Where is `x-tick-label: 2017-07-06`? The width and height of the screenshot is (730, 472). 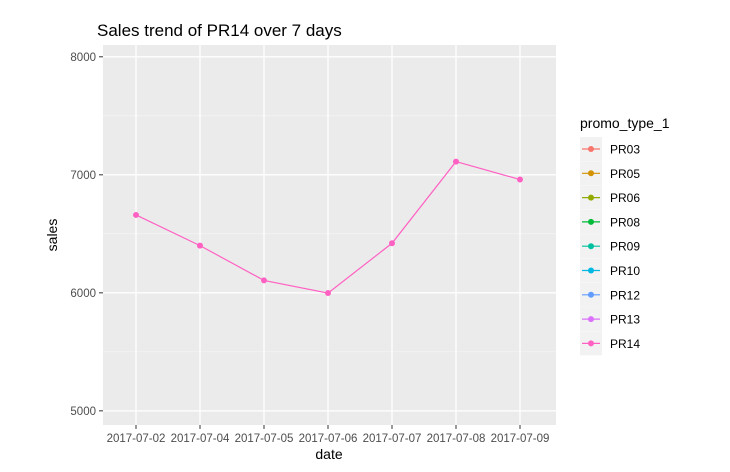 x-tick-label: 2017-07-06 is located at coordinates (328, 439).